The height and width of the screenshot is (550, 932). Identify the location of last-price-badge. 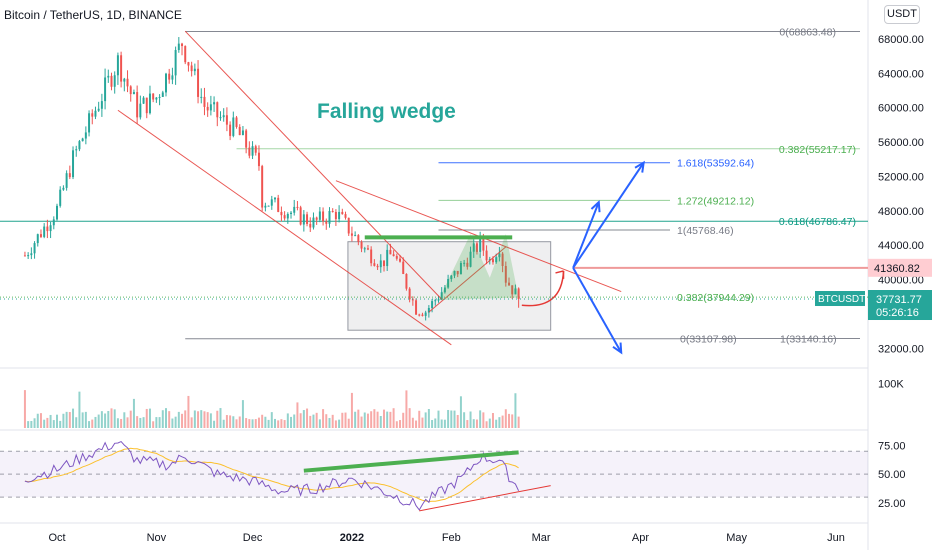
(900, 305).